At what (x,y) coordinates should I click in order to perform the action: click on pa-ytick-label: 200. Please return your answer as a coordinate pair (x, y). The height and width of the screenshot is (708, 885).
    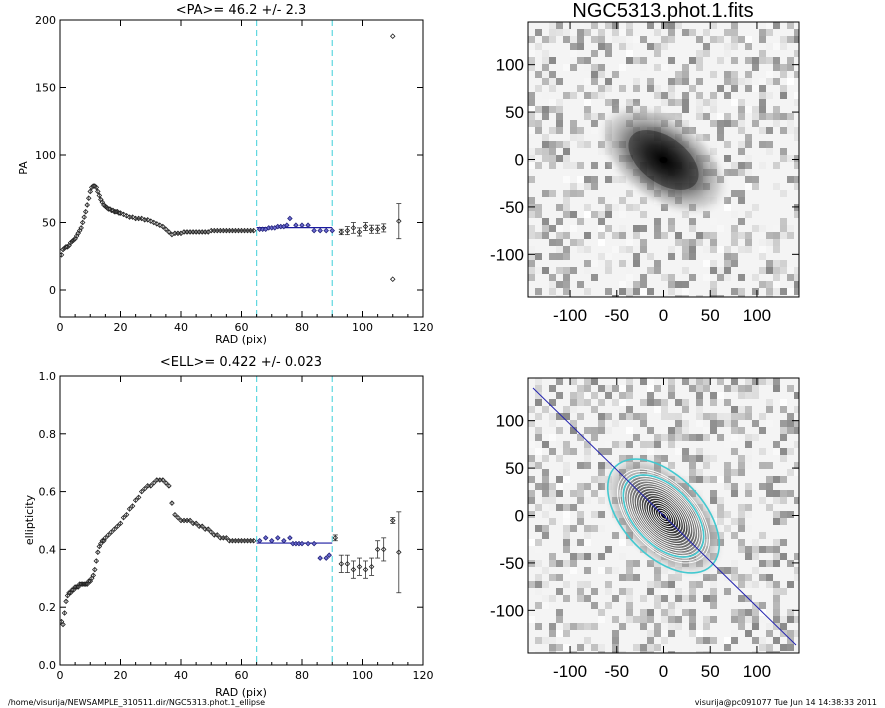
    Looking at the image, I should click on (45, 20).